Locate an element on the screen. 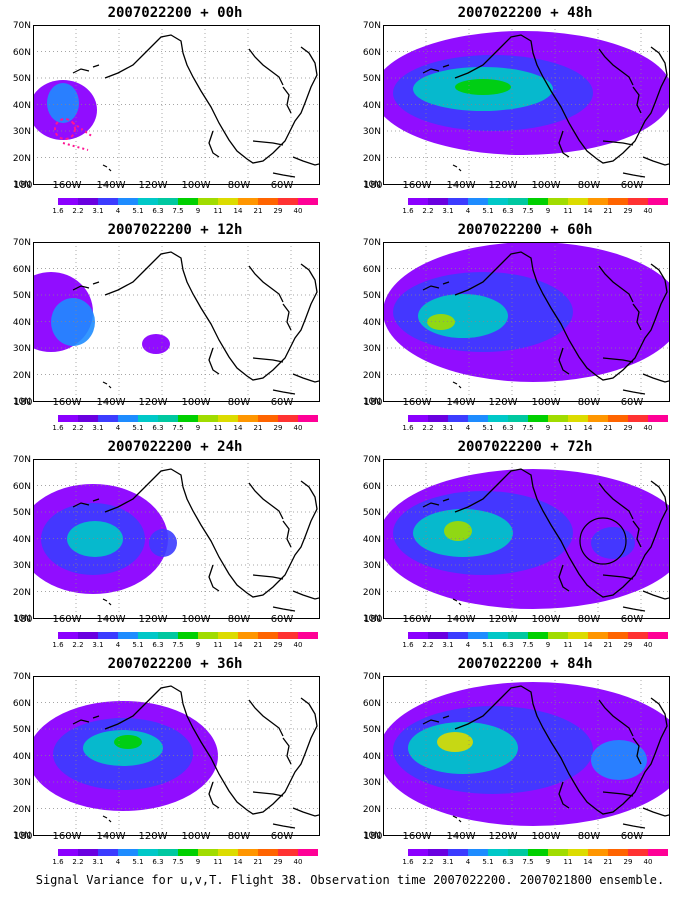  colorbar-label: 3.1 is located at coordinates (448, 428).